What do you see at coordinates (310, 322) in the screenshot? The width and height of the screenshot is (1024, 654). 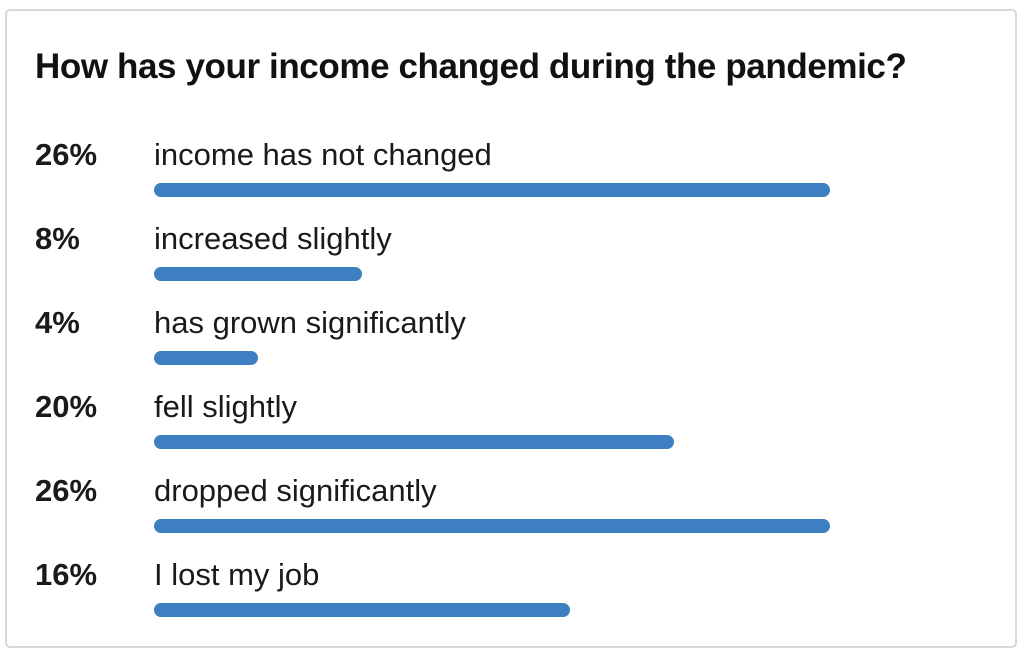 I see `category-label: has grown significantly` at bounding box center [310, 322].